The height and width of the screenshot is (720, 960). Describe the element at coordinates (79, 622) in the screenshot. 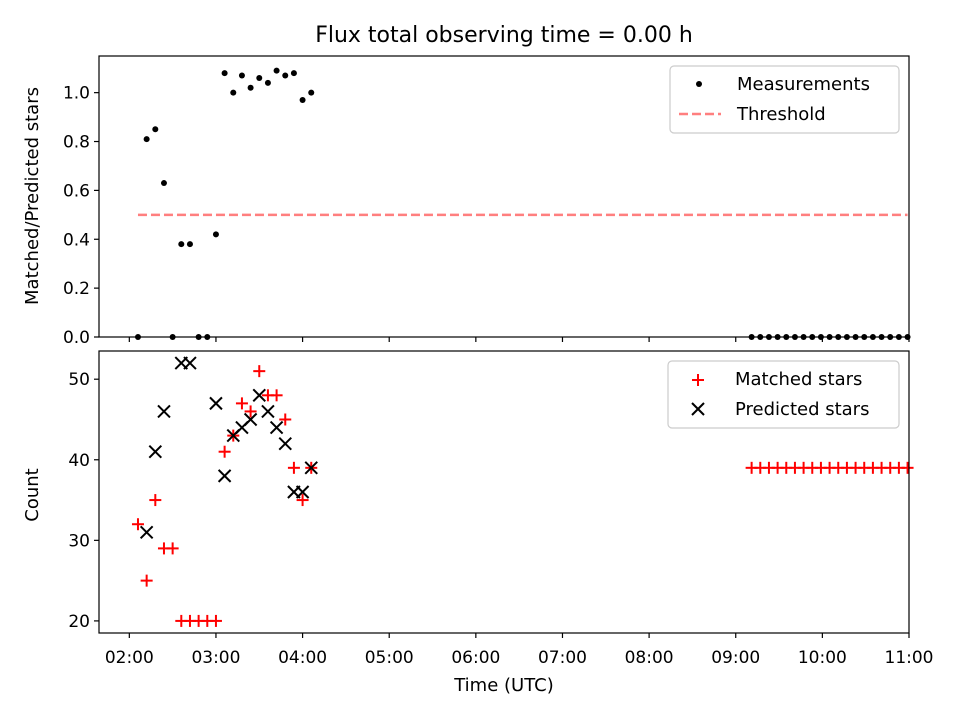

I see `bottom-y-tick-label: 20` at that location.